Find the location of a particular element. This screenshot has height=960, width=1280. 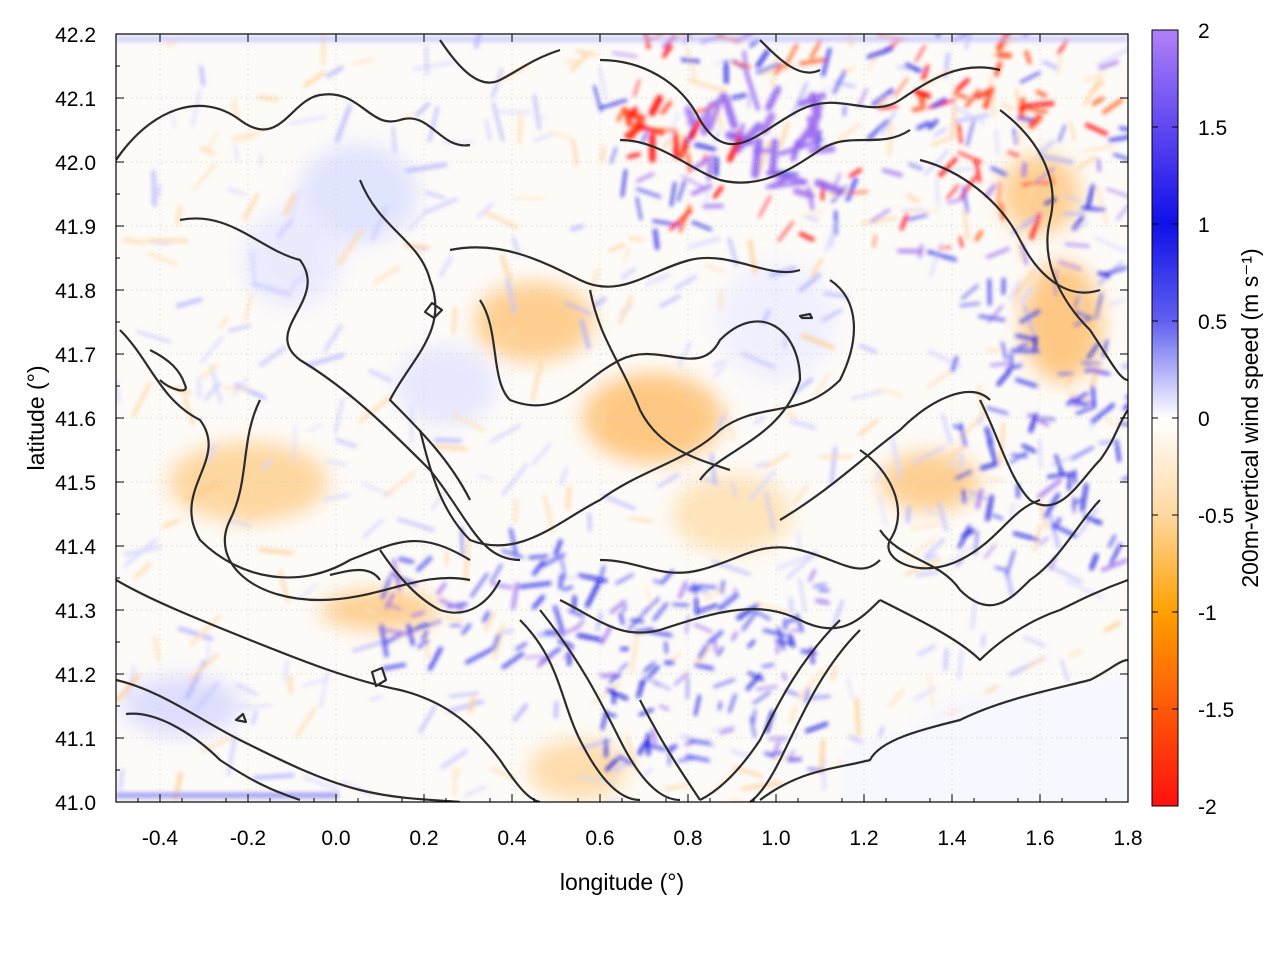

y-tick-label: 41.3 is located at coordinates (75, 611).